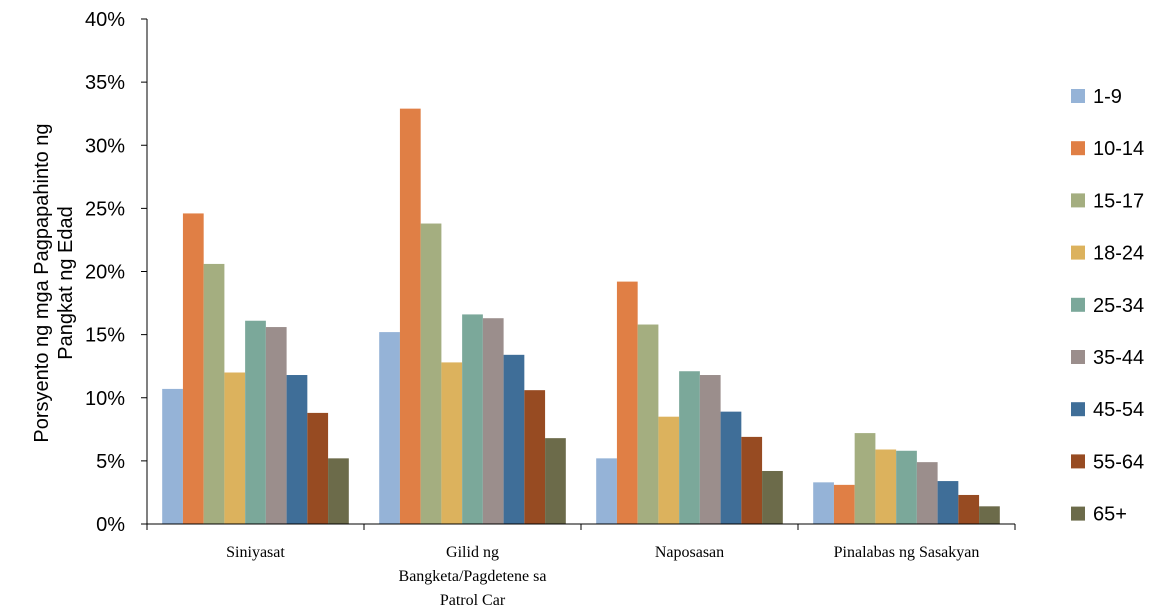 The height and width of the screenshot is (609, 1160). What do you see at coordinates (1118, 410) in the screenshot?
I see `legend-label: 45-54` at bounding box center [1118, 410].